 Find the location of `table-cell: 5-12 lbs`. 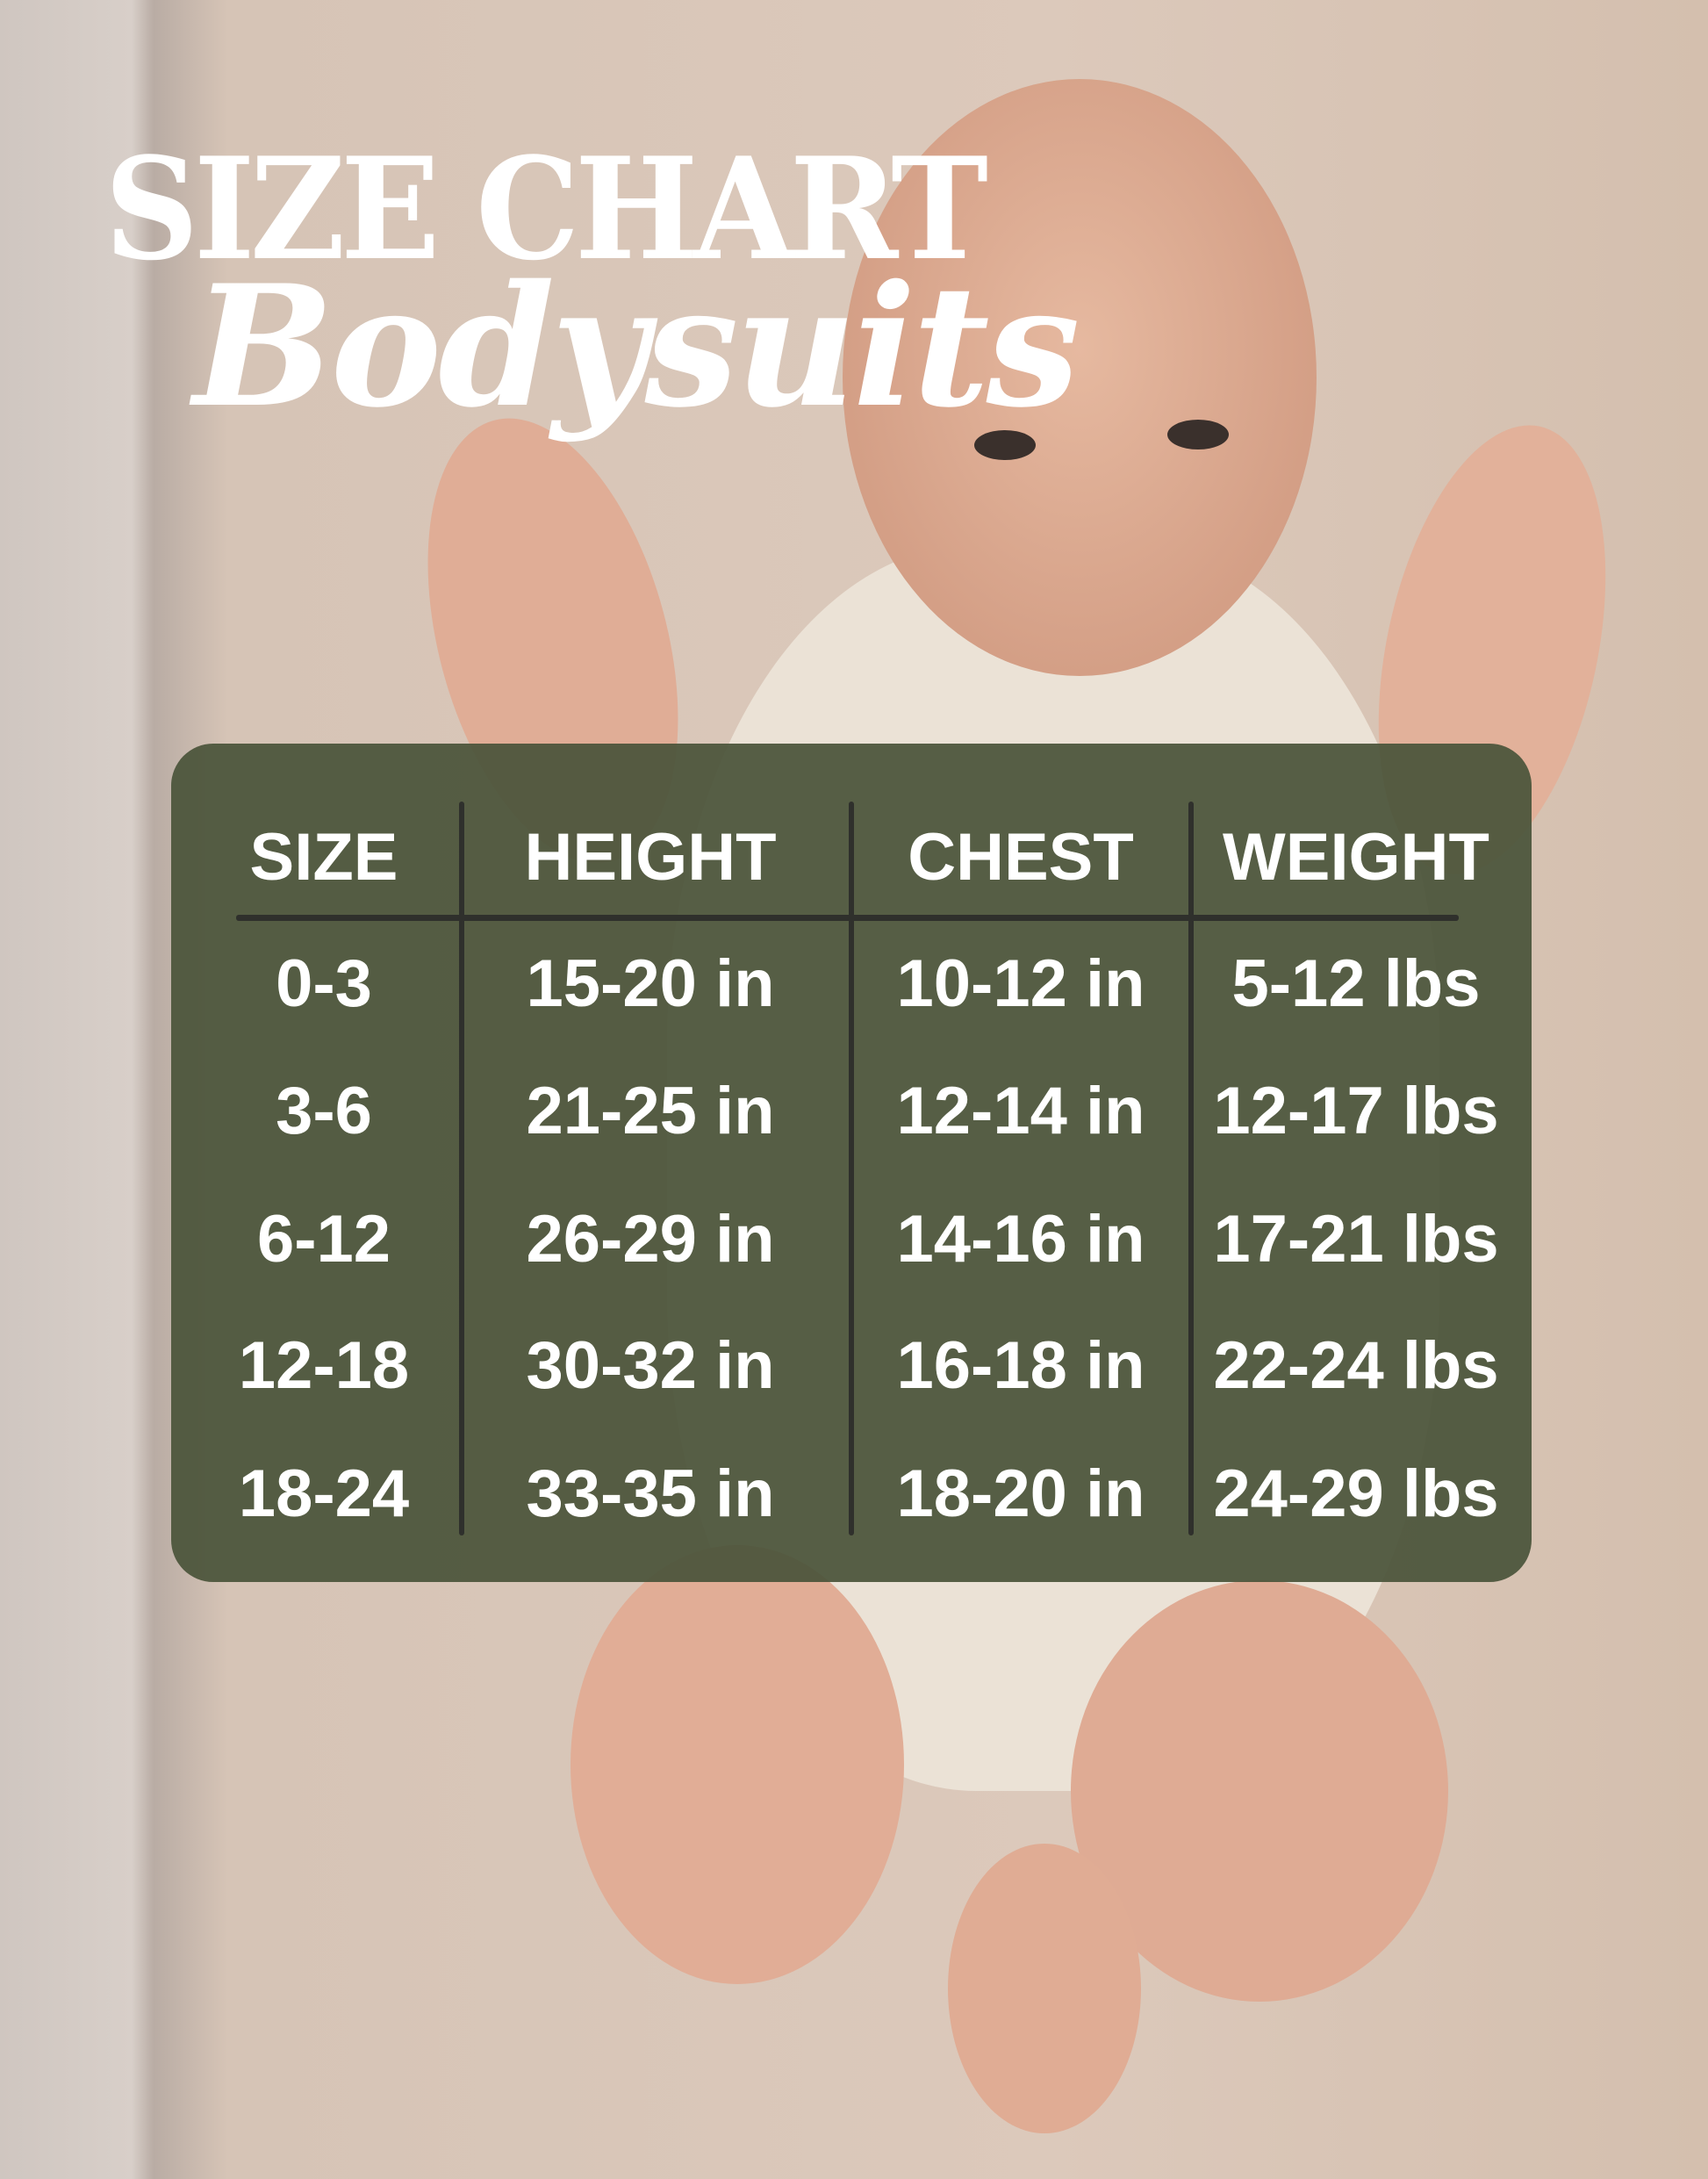

table-cell: 5-12 lbs is located at coordinates (1356, 983).